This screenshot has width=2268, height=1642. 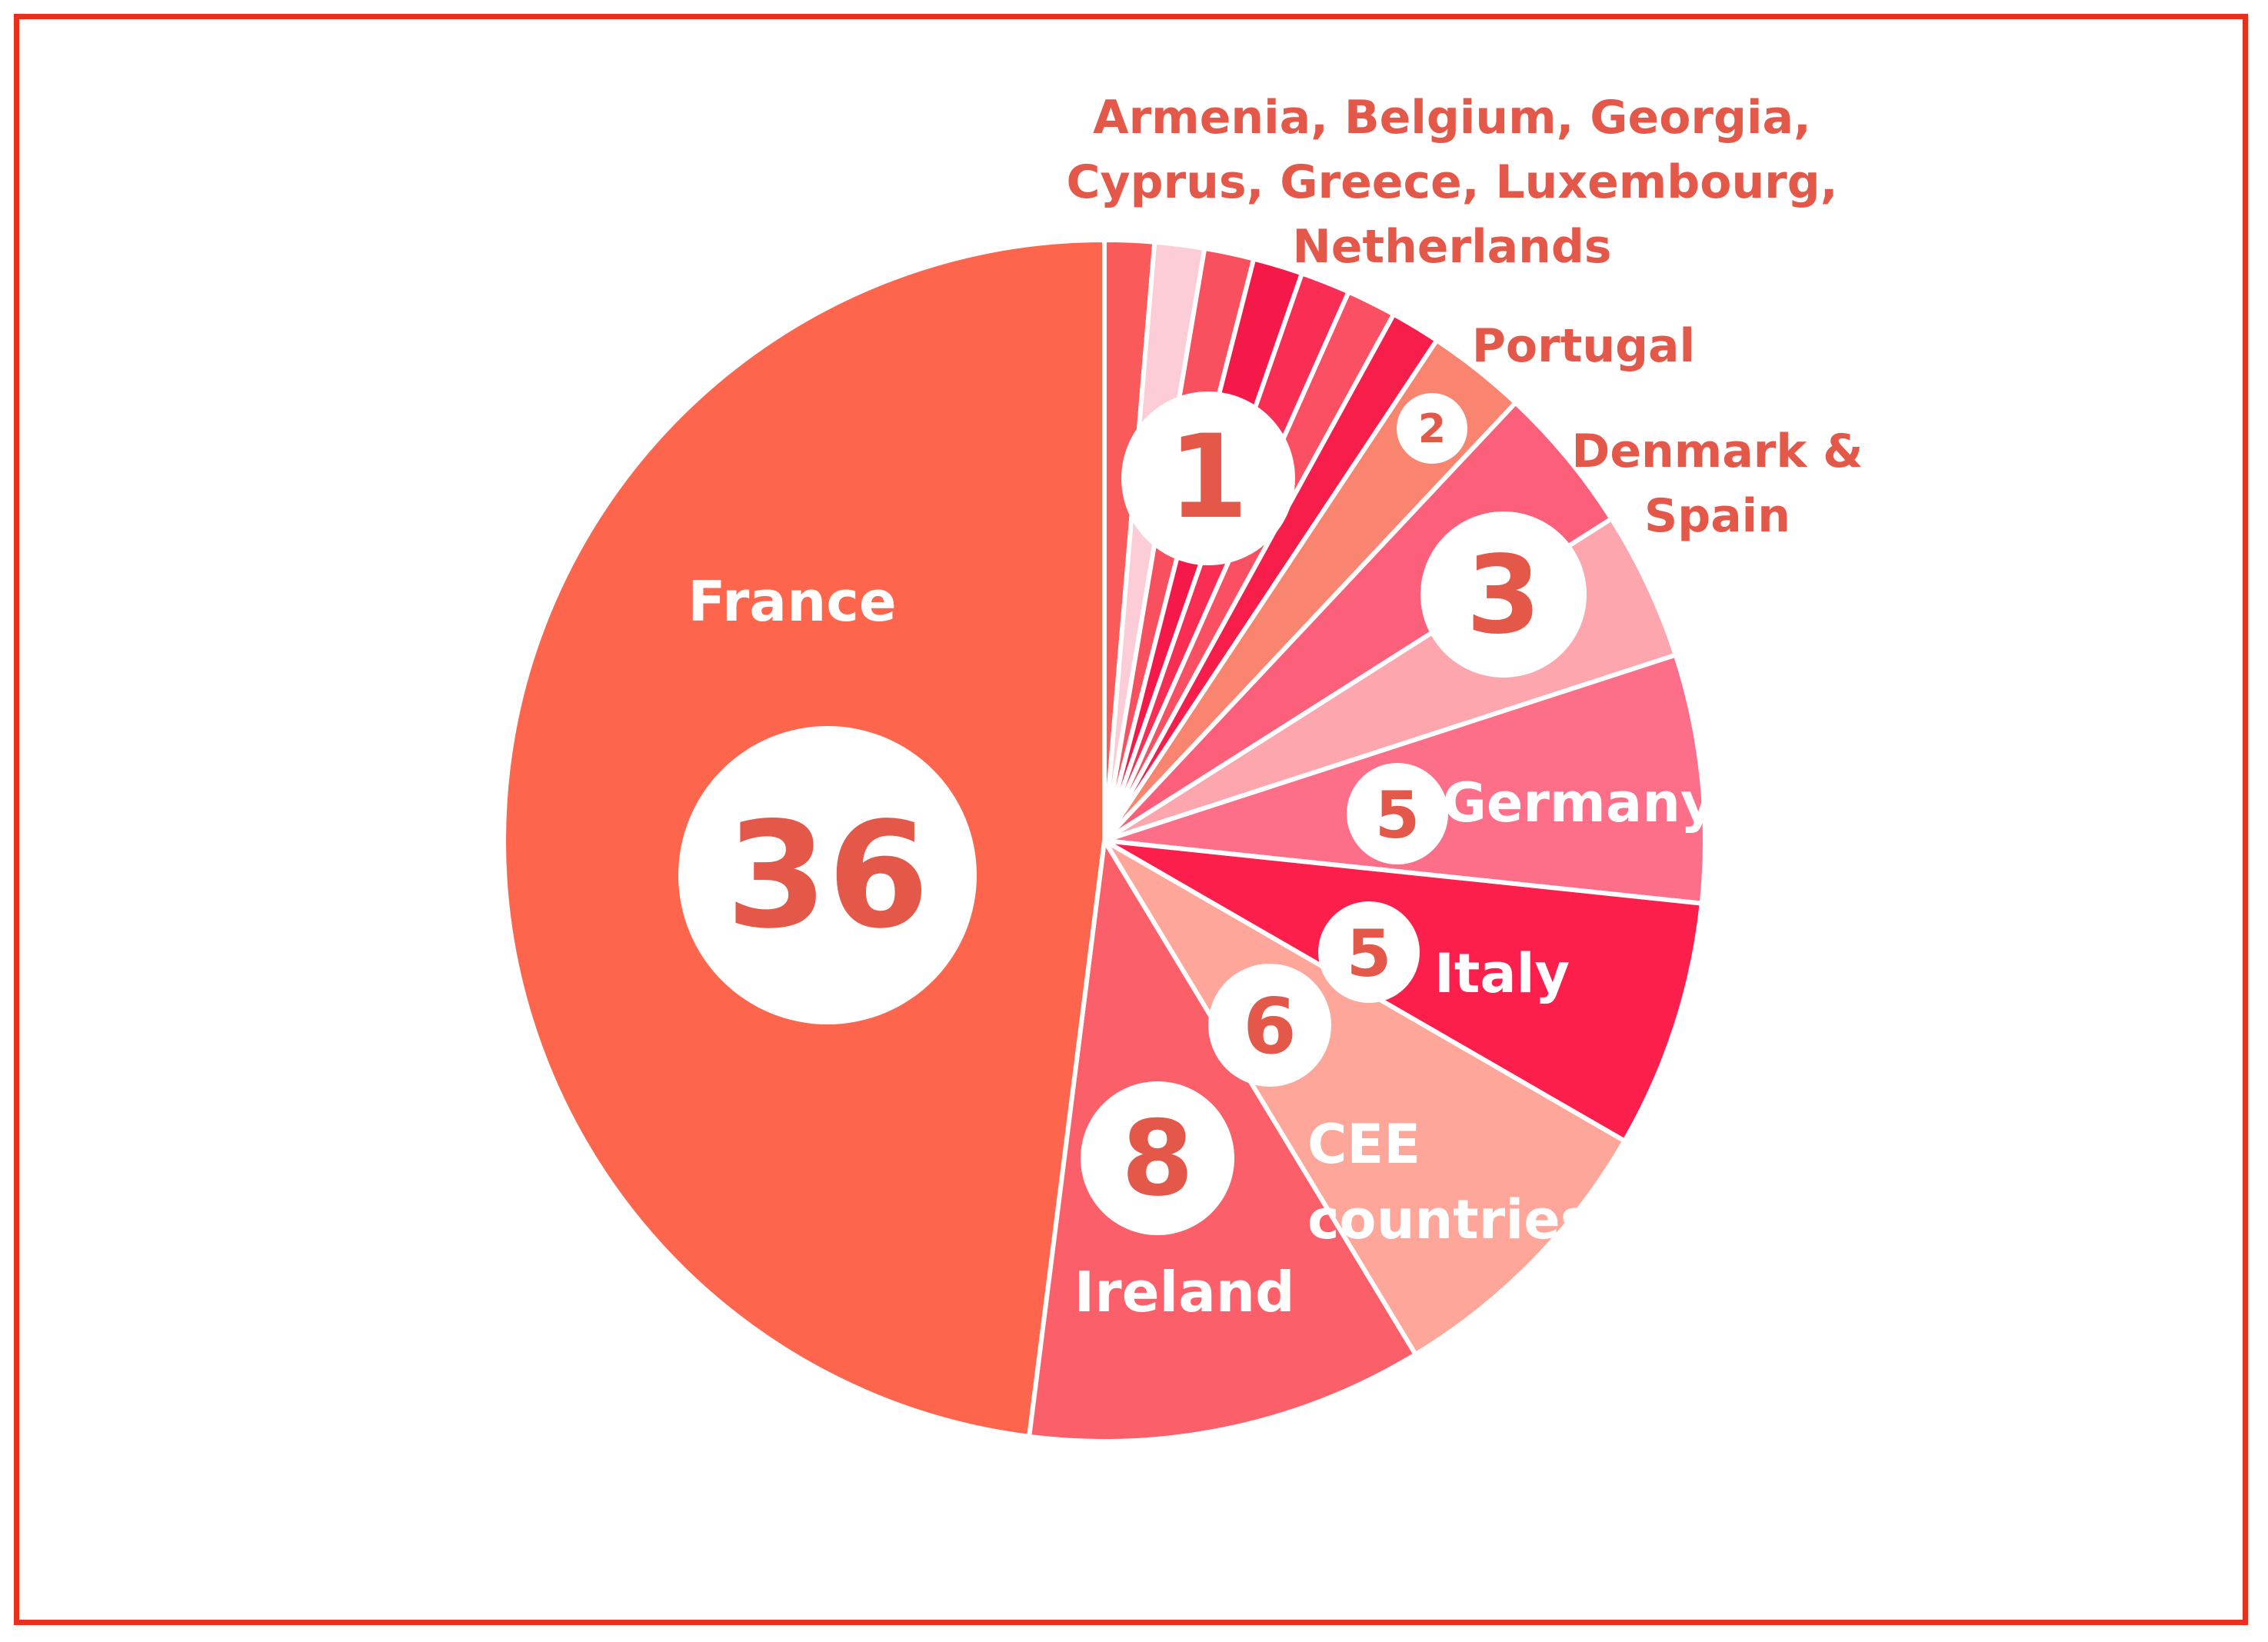 I want to click on badge-france: 36, so click(x=827, y=875).